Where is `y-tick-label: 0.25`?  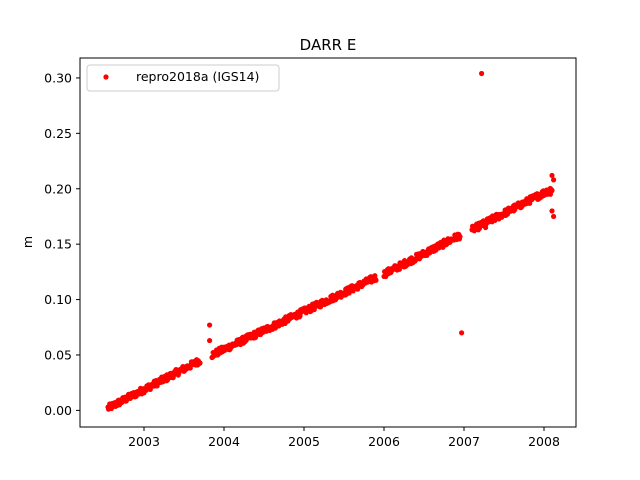
y-tick-label: 0.25 is located at coordinates (58, 133).